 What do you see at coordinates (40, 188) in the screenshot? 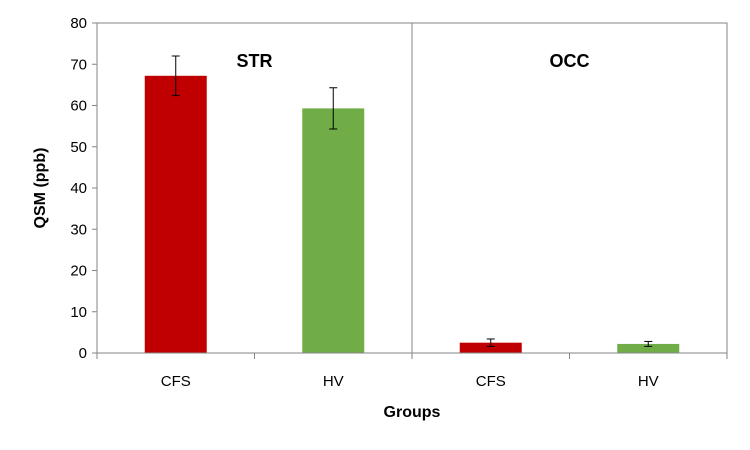
I see `y-axis-title: QSM (ppb)` at bounding box center [40, 188].